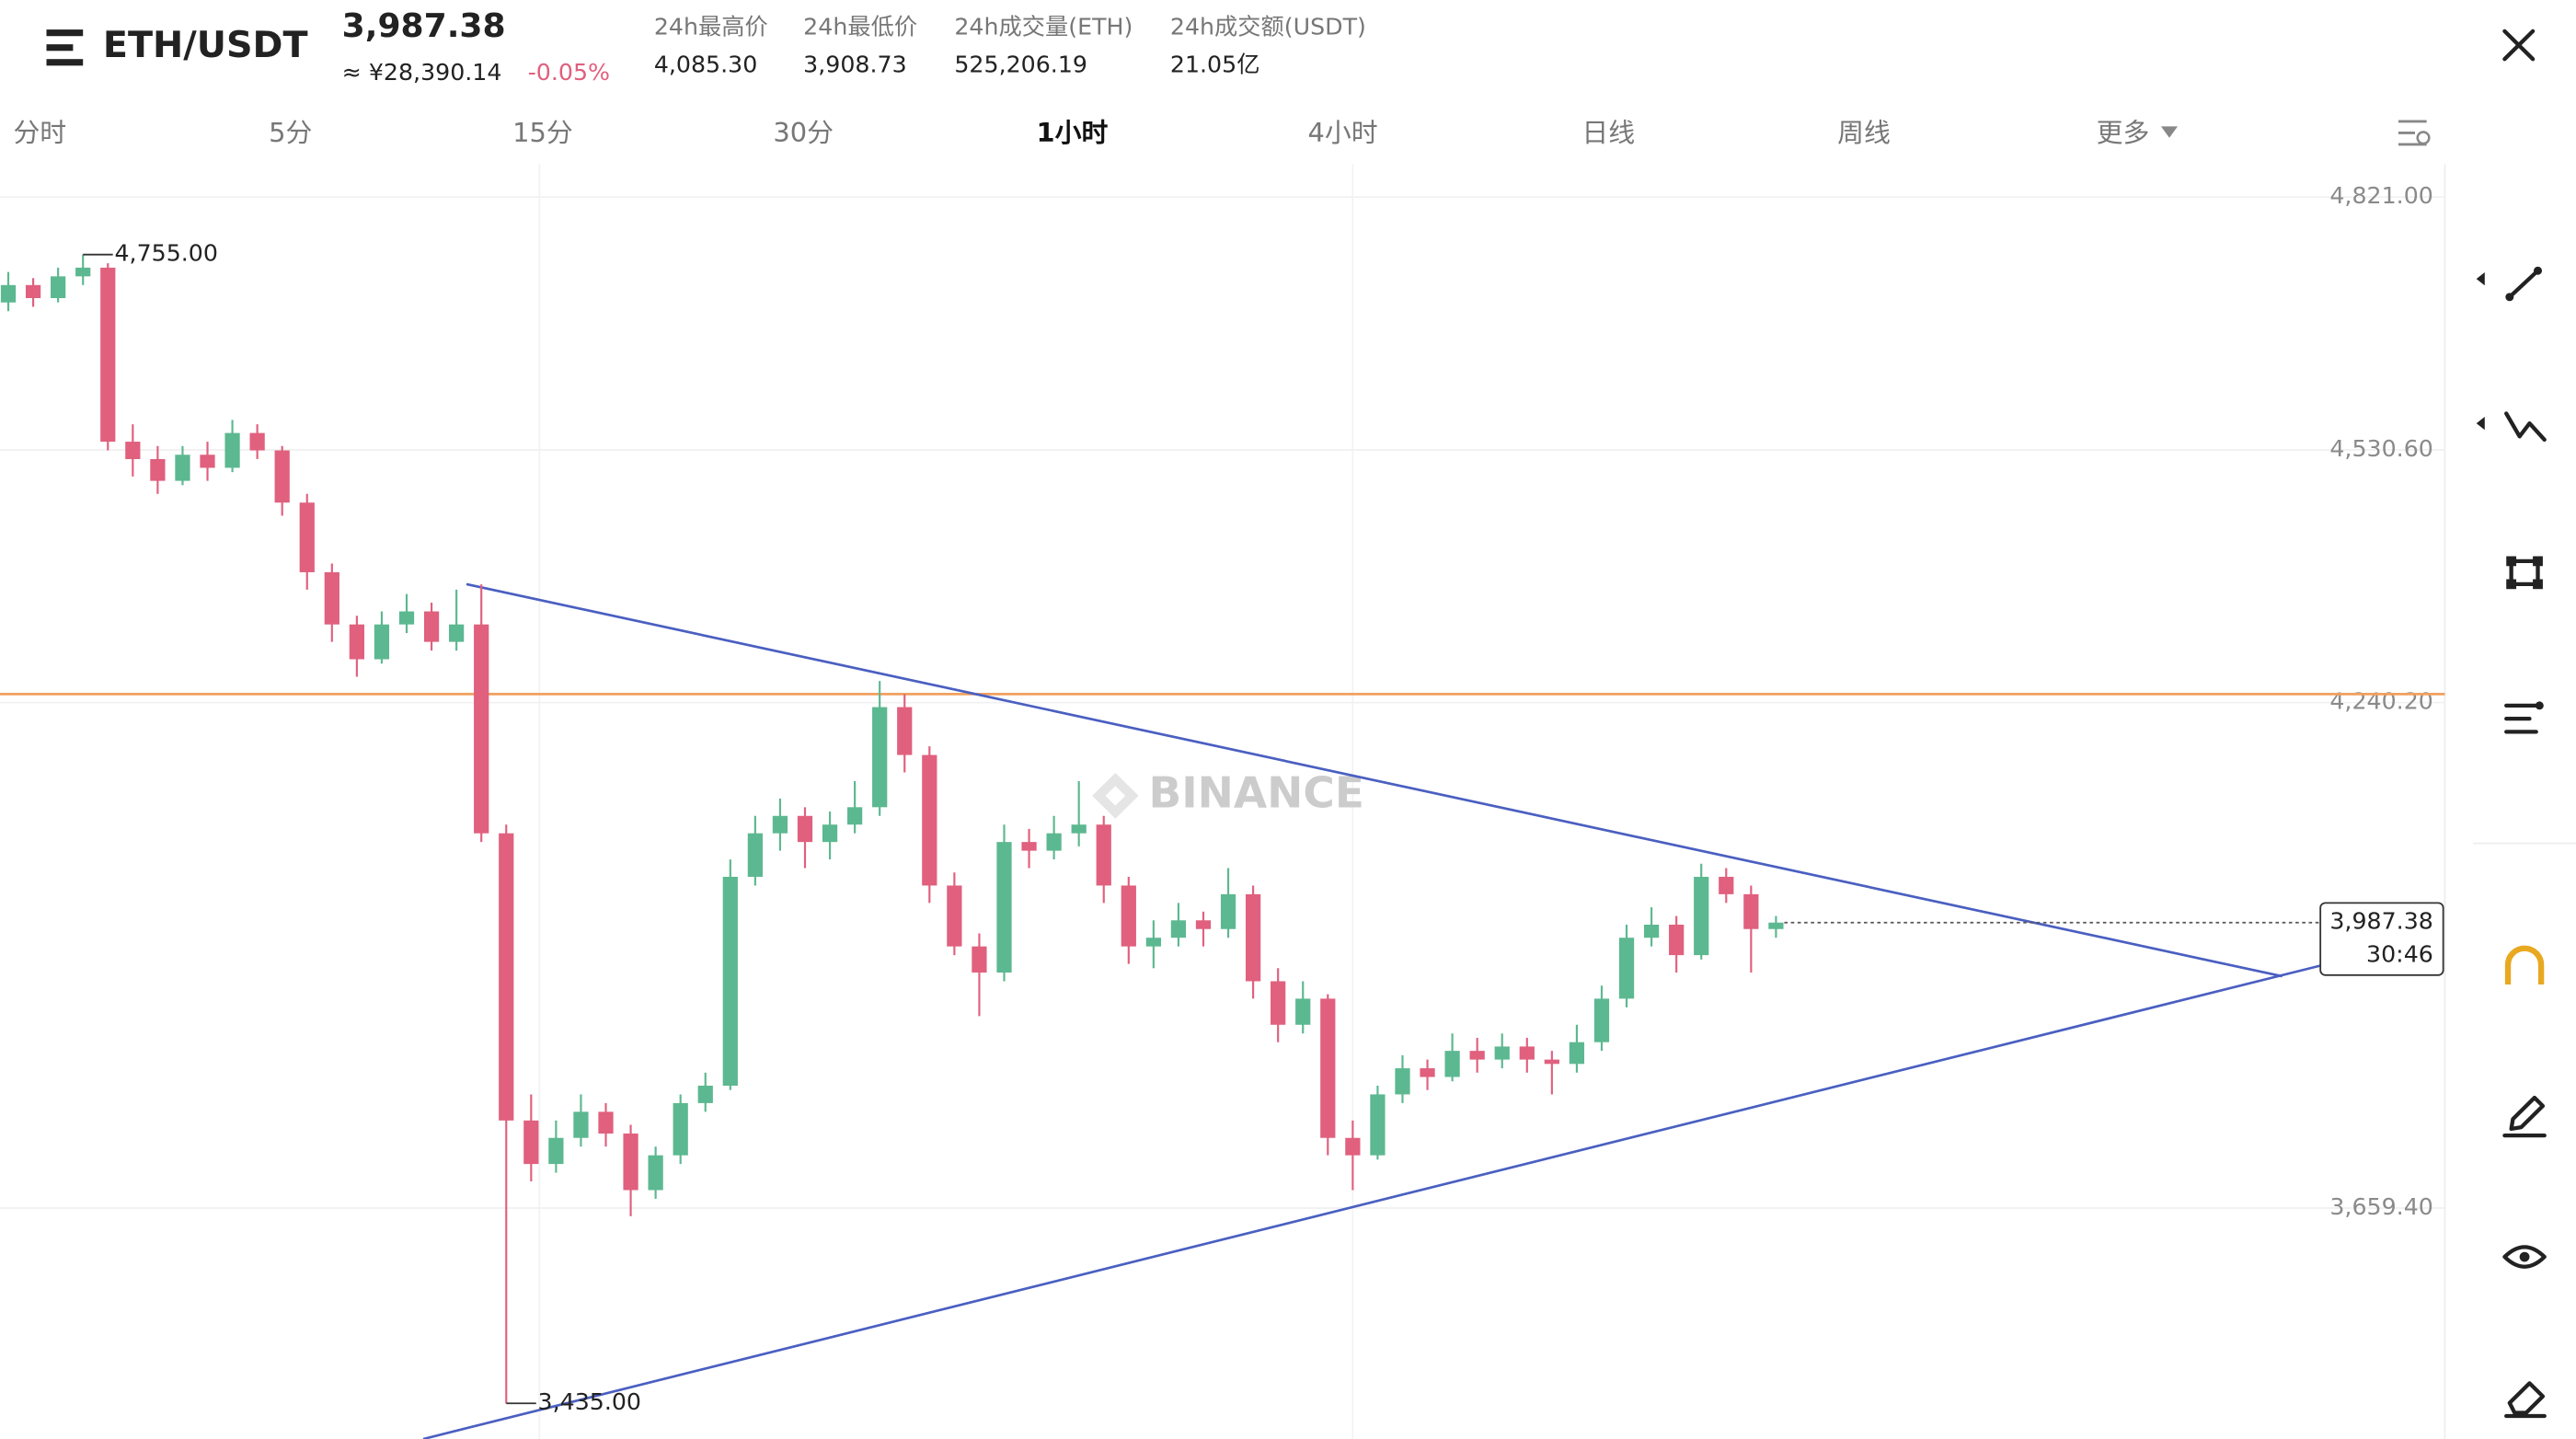 This screenshot has width=2576, height=1439. Describe the element at coordinates (2524, 1257) in the screenshot. I see `visibility-tool` at that location.